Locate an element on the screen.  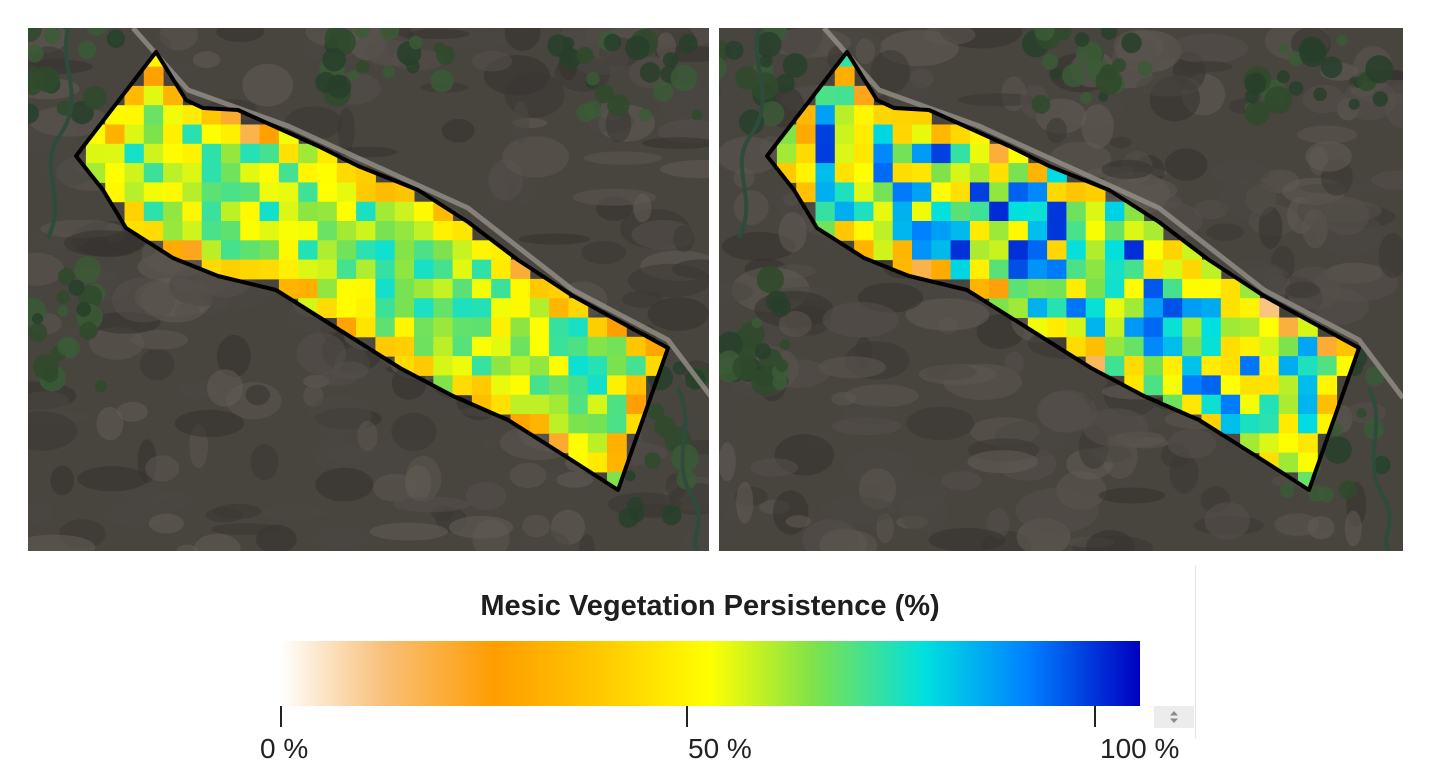
up-down-arrows-icon is located at coordinates (1174, 717).